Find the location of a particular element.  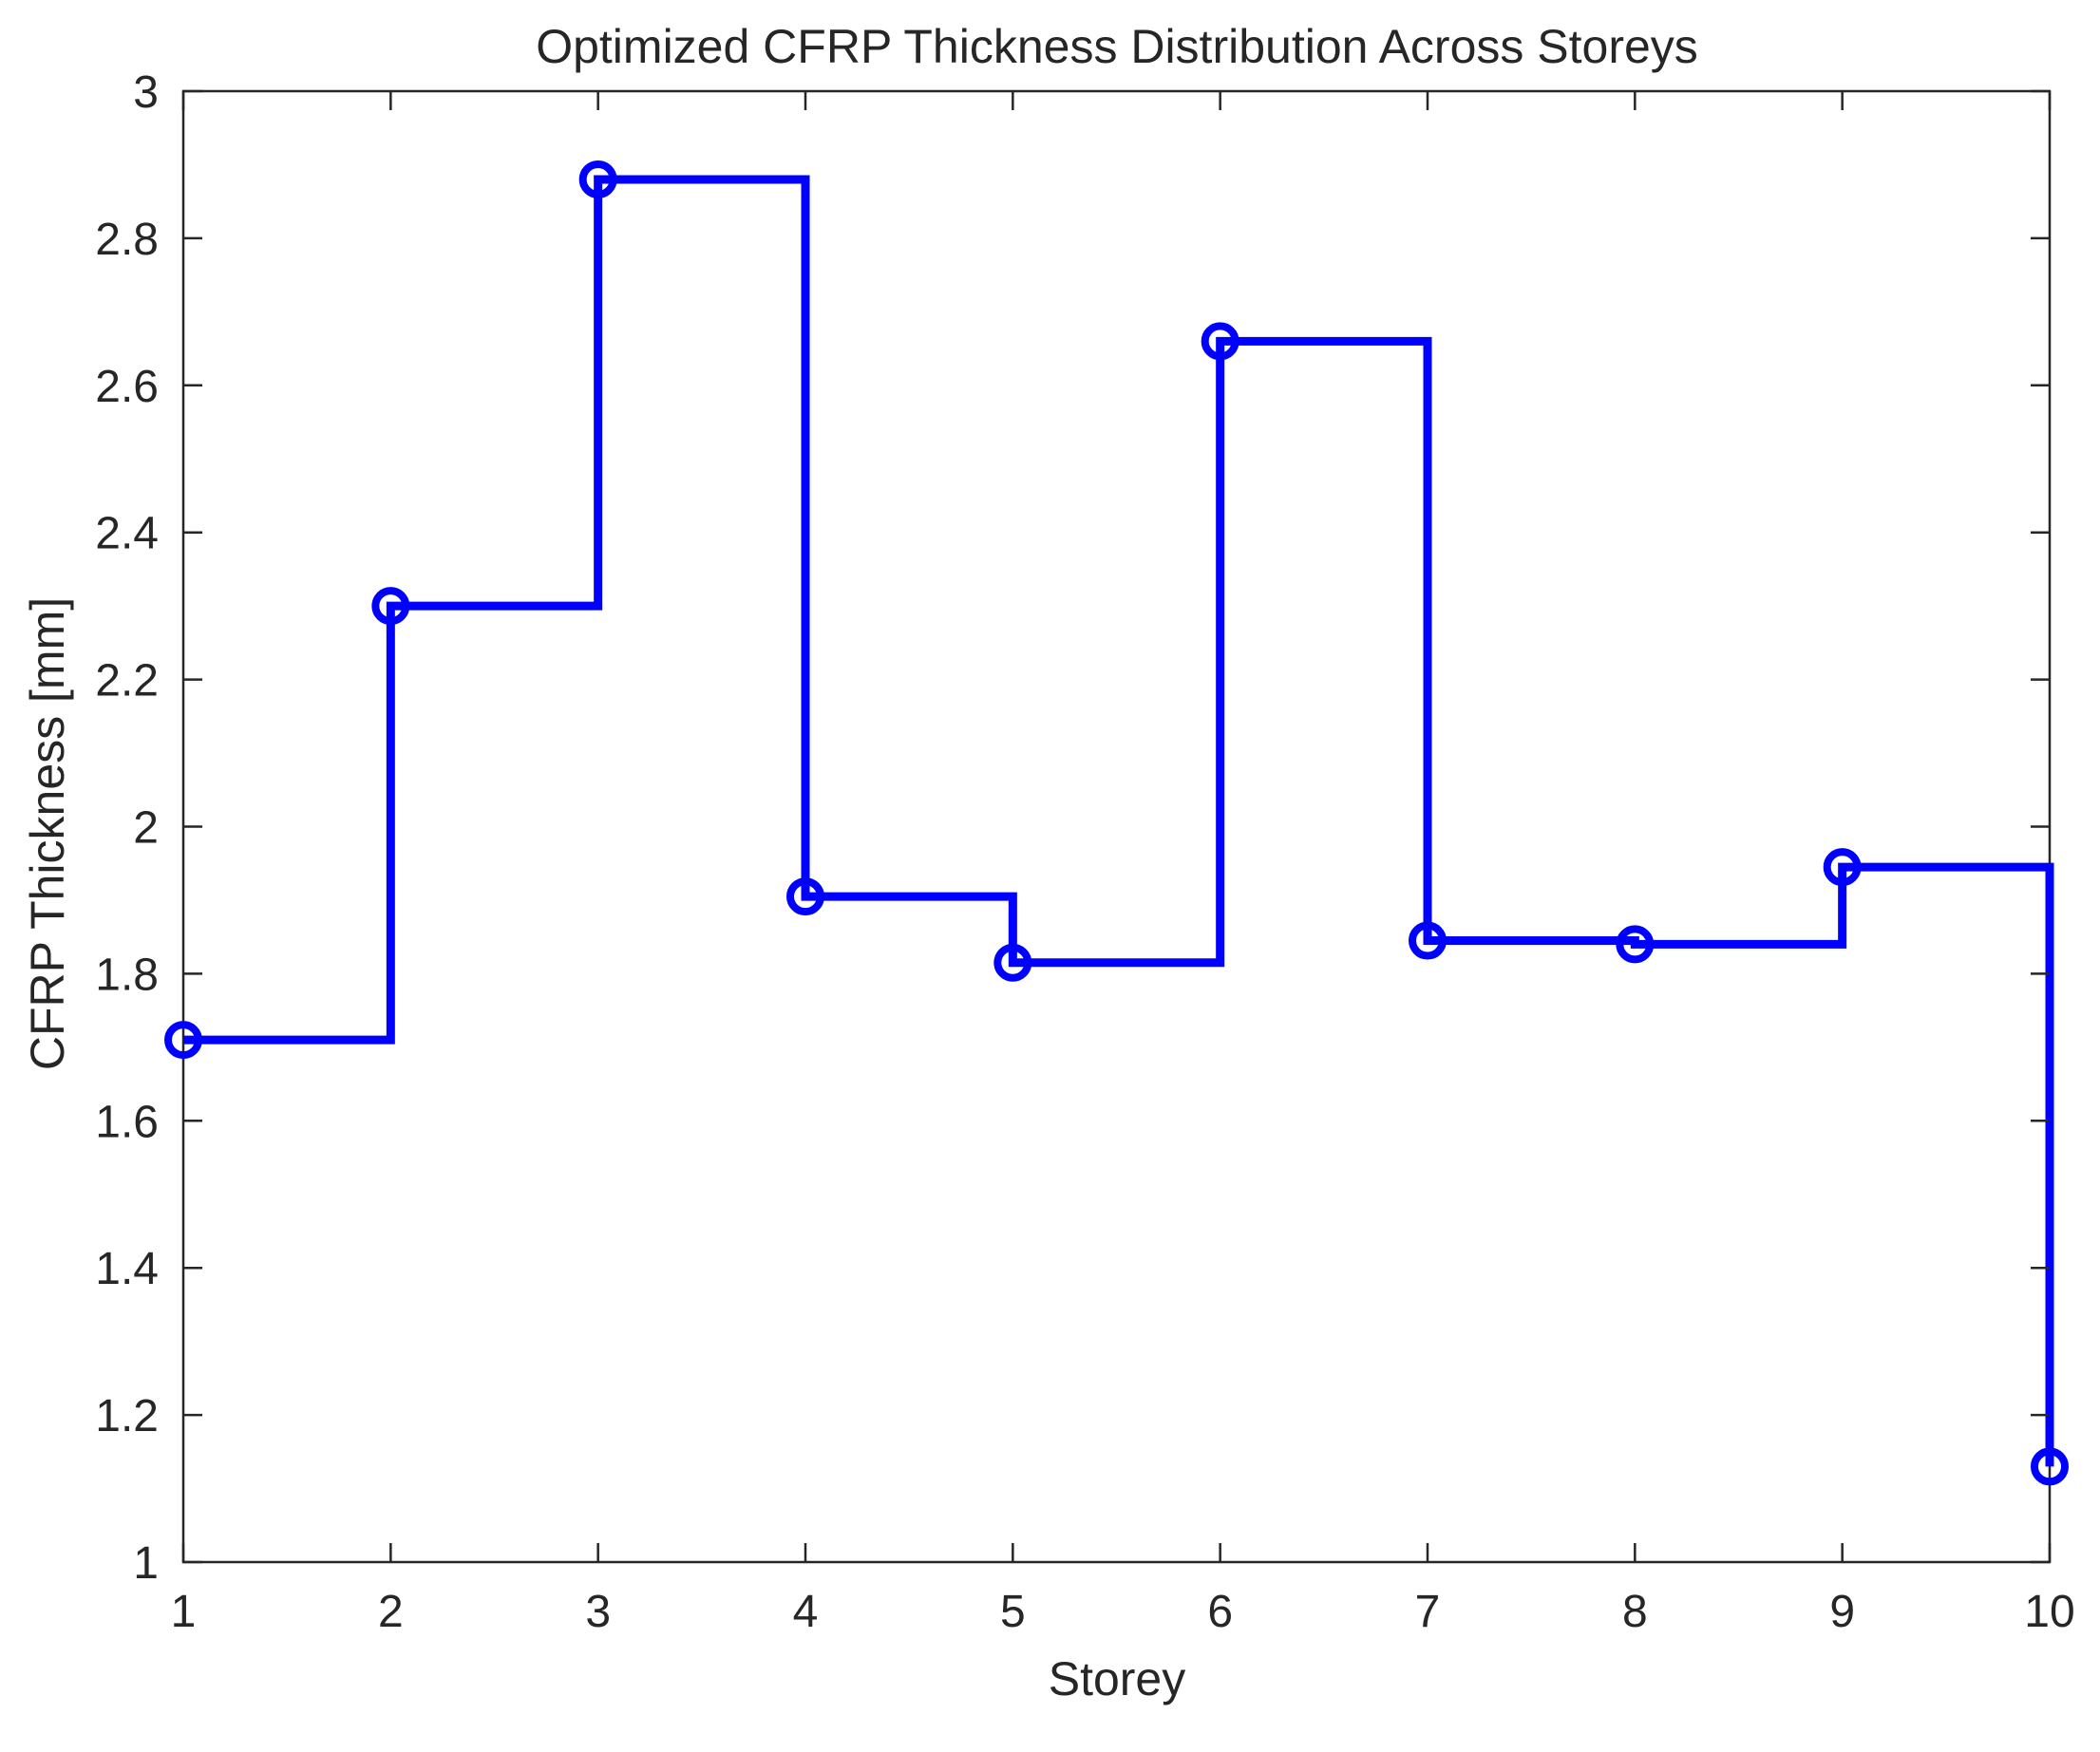

y-tick-label: 3 is located at coordinates (146, 92).